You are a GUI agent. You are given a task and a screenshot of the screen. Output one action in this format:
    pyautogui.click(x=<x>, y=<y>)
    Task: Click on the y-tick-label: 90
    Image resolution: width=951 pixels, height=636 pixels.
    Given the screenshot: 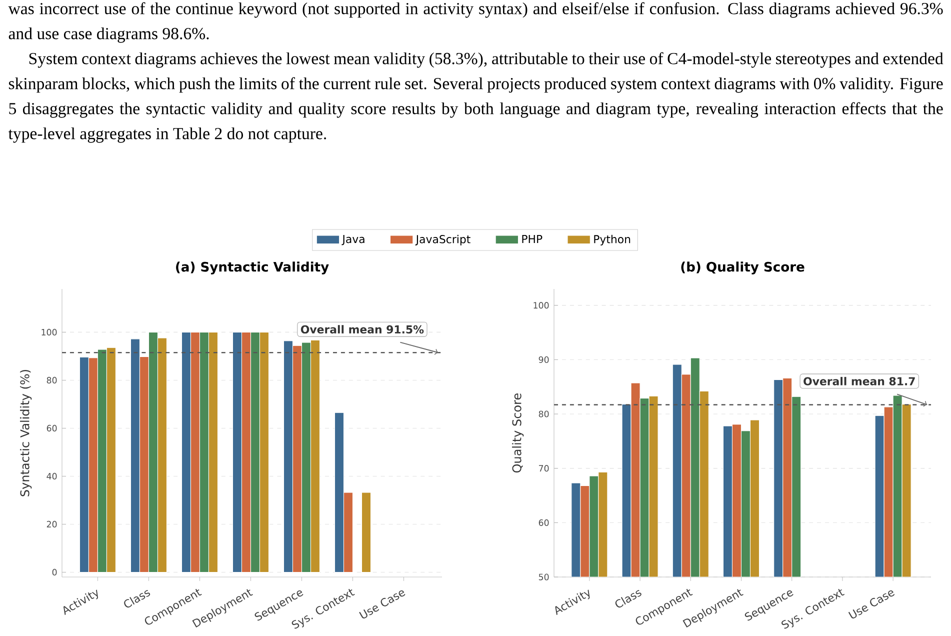 What is the action you would take?
    pyautogui.click(x=543, y=359)
    